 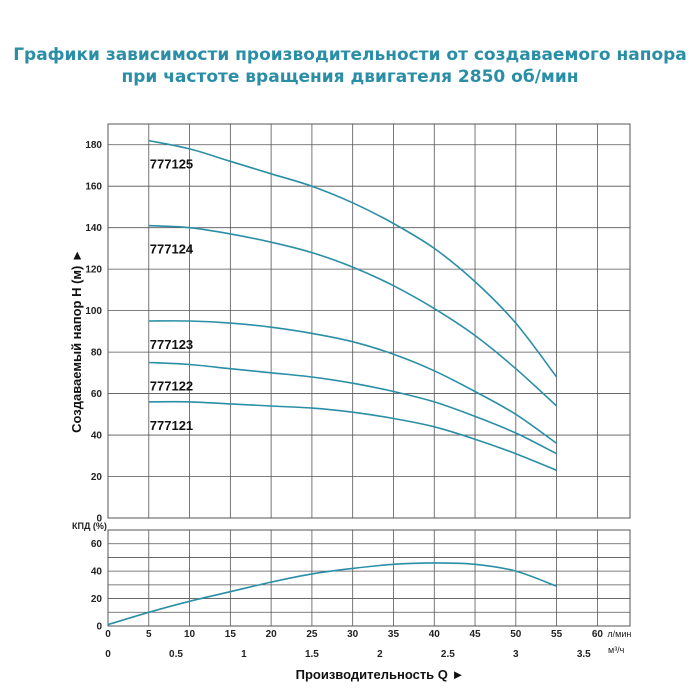 What do you see at coordinates (394, 634) in the screenshot?
I see `x-tick-lmin: 35` at bounding box center [394, 634].